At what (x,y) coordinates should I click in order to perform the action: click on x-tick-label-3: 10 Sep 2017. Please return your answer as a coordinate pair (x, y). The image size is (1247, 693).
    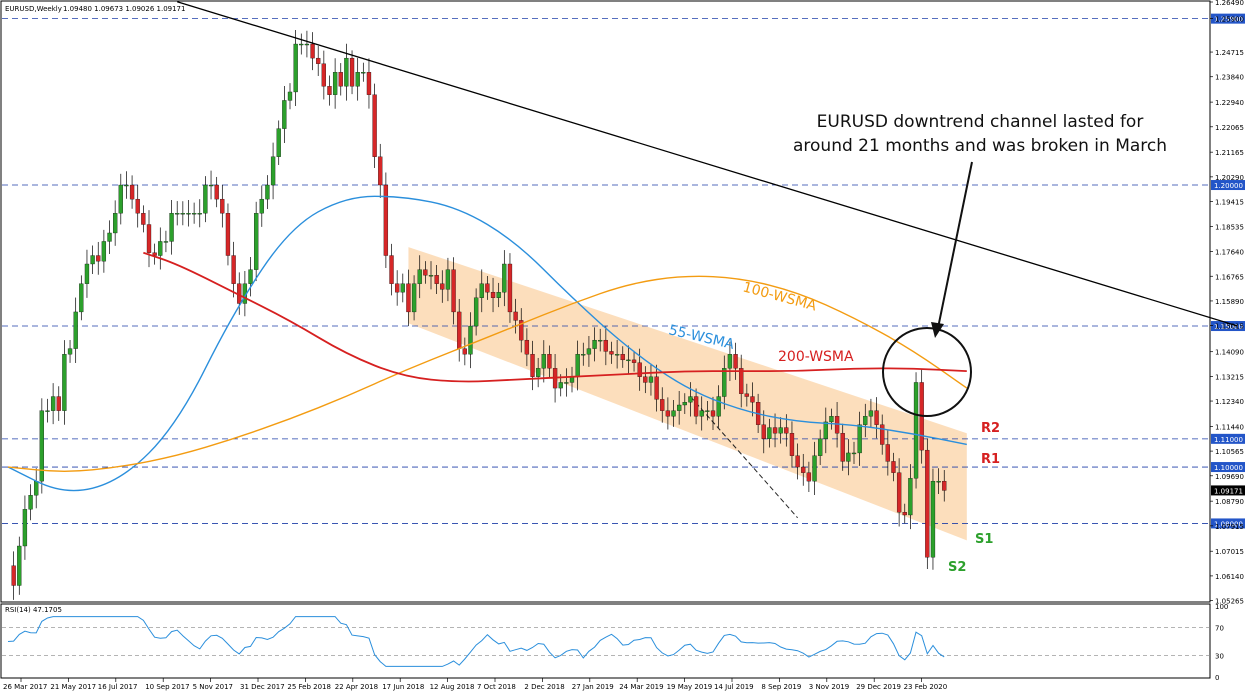
    Looking at the image, I should click on (167, 687).